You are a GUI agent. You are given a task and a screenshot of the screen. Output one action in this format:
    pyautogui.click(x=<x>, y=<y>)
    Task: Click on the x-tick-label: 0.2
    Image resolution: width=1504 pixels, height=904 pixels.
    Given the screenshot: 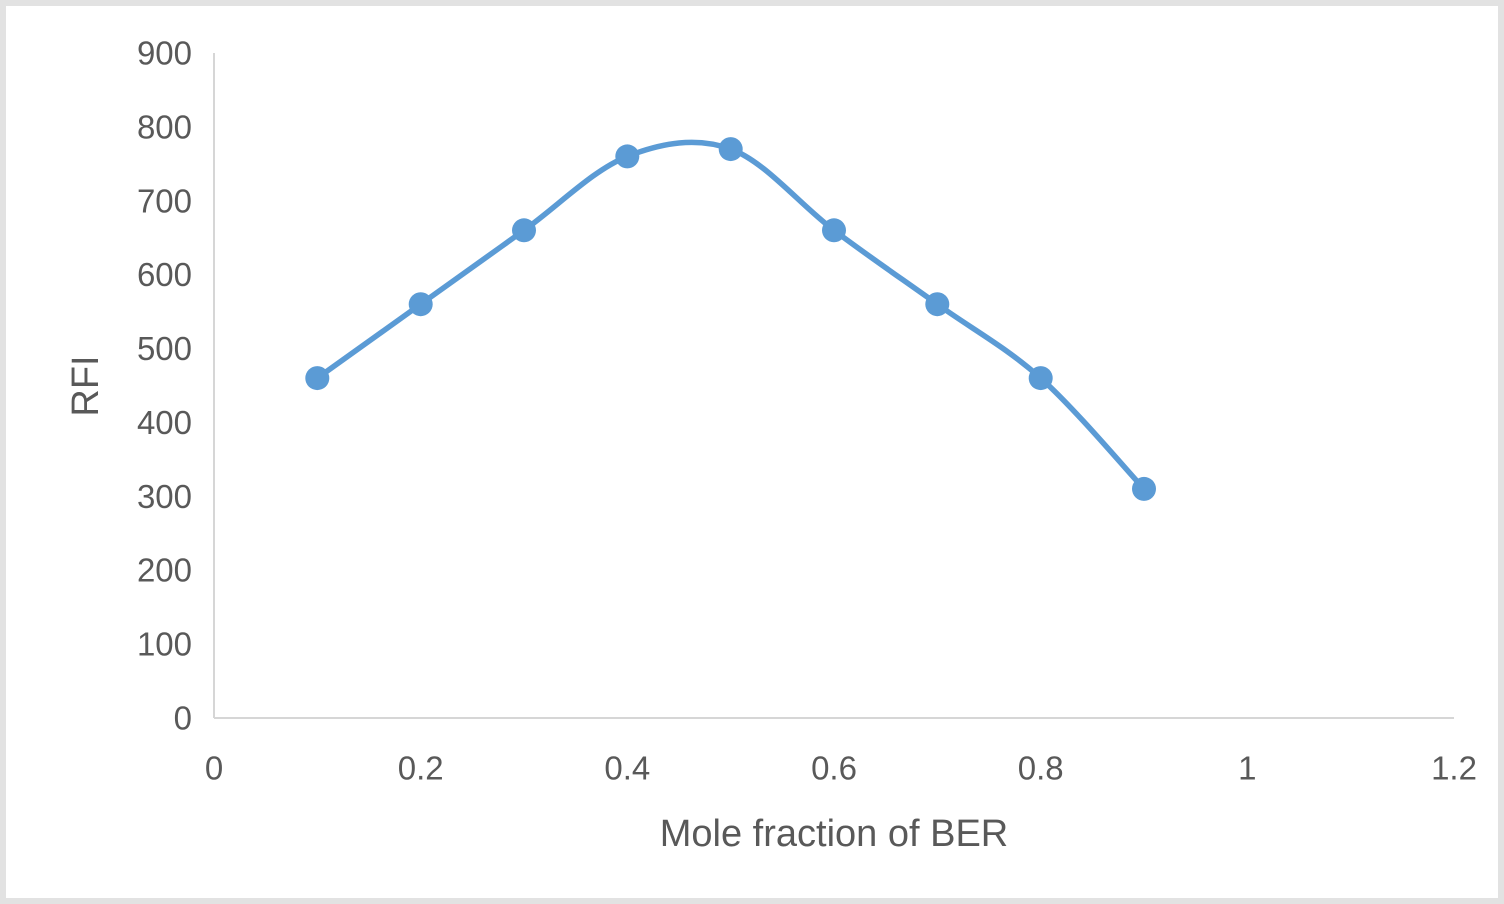 What is the action you would take?
    pyautogui.click(x=421, y=768)
    